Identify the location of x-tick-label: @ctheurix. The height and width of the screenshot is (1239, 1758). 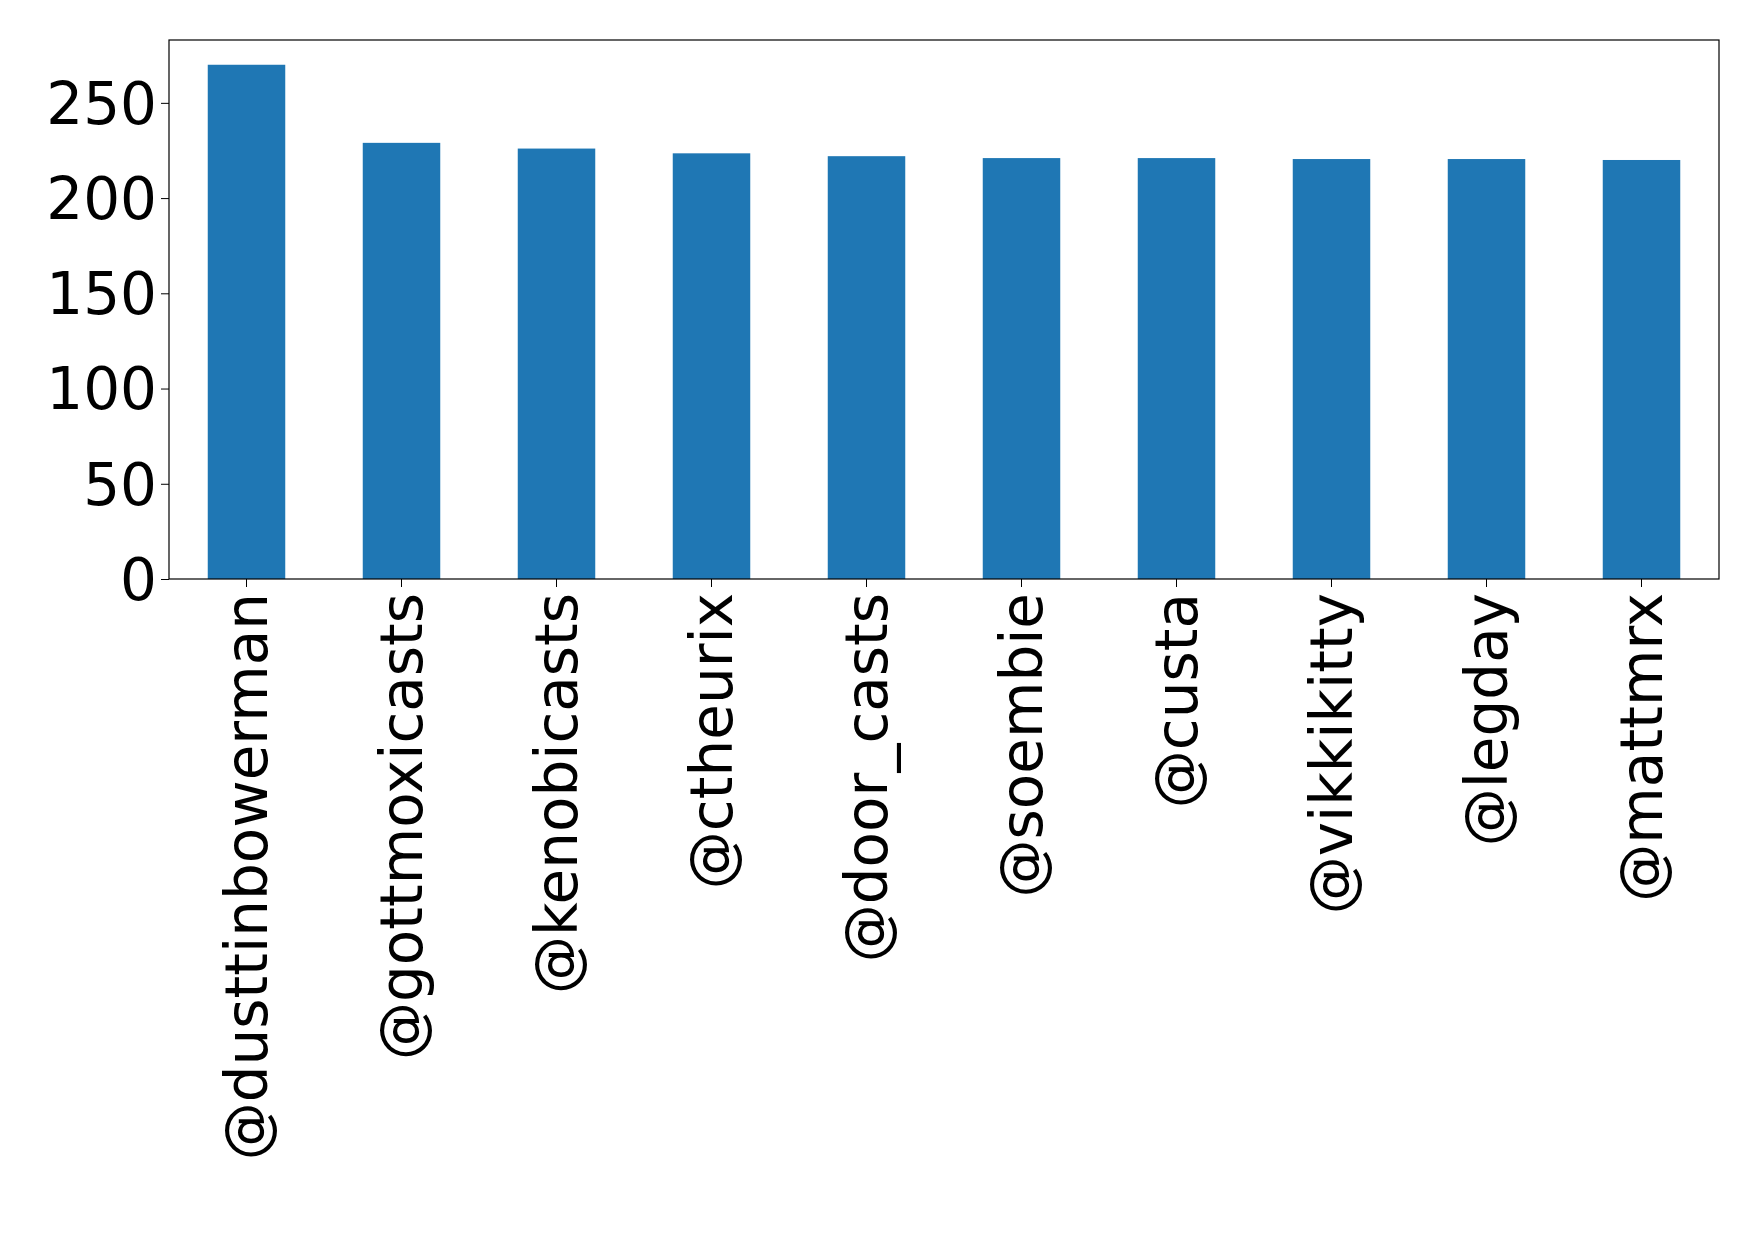
(711, 741).